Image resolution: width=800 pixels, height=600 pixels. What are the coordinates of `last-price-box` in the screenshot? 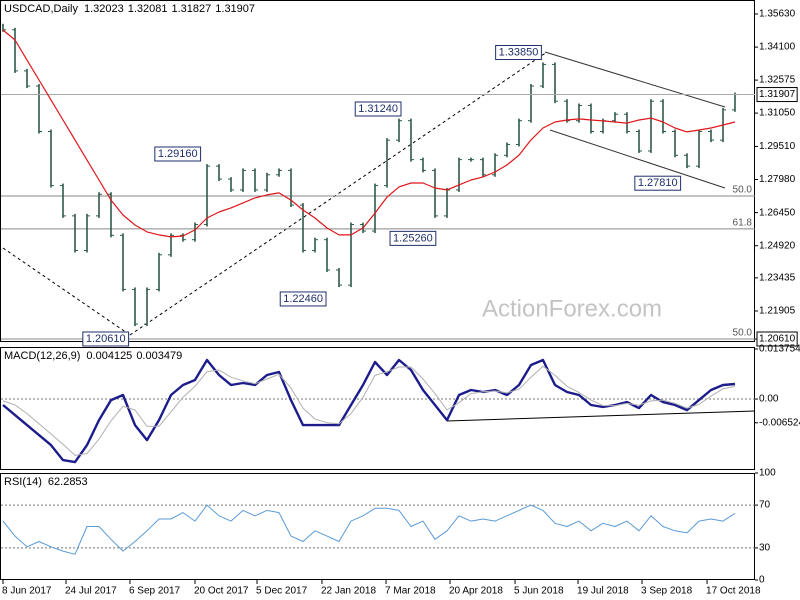 It's located at (777, 95).